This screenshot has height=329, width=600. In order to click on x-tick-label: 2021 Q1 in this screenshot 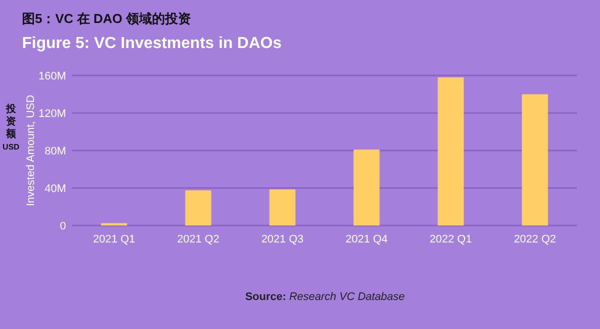, I will do `click(114, 240)`.